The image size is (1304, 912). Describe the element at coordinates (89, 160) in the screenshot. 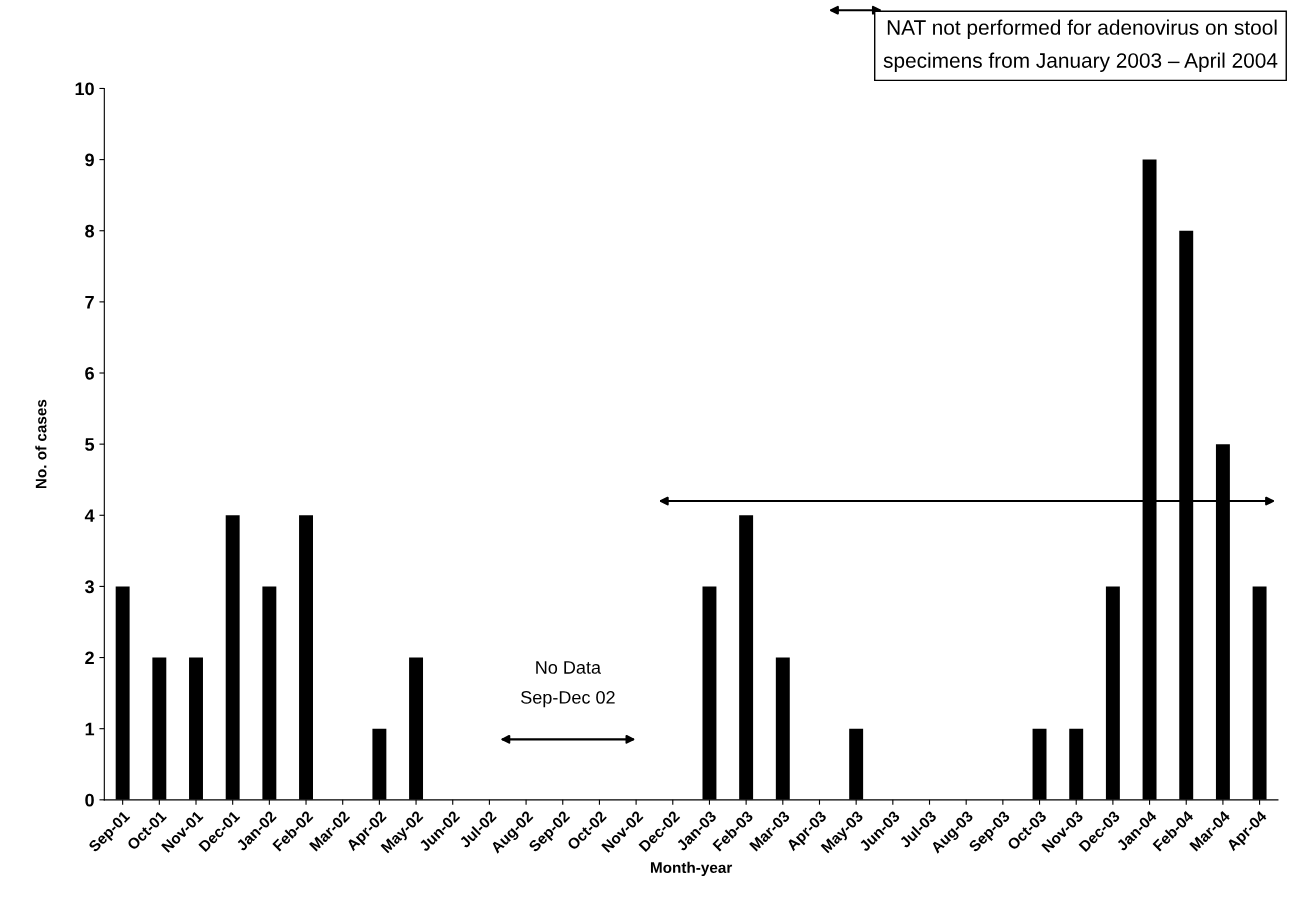

I see `y-tick-label: 9` at that location.